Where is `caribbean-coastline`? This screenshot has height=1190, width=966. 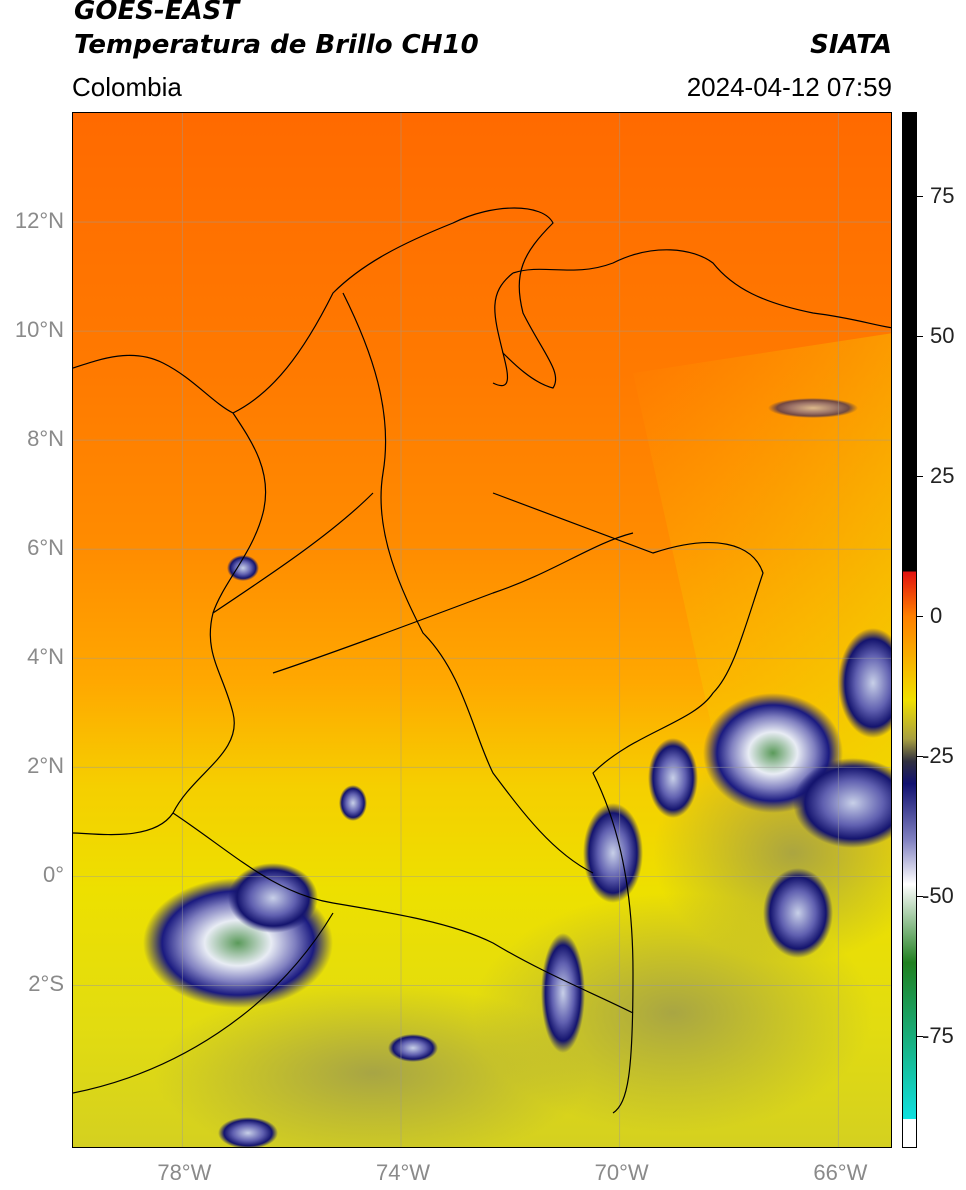
caribbean-coastline is located at coordinates (394, 310).